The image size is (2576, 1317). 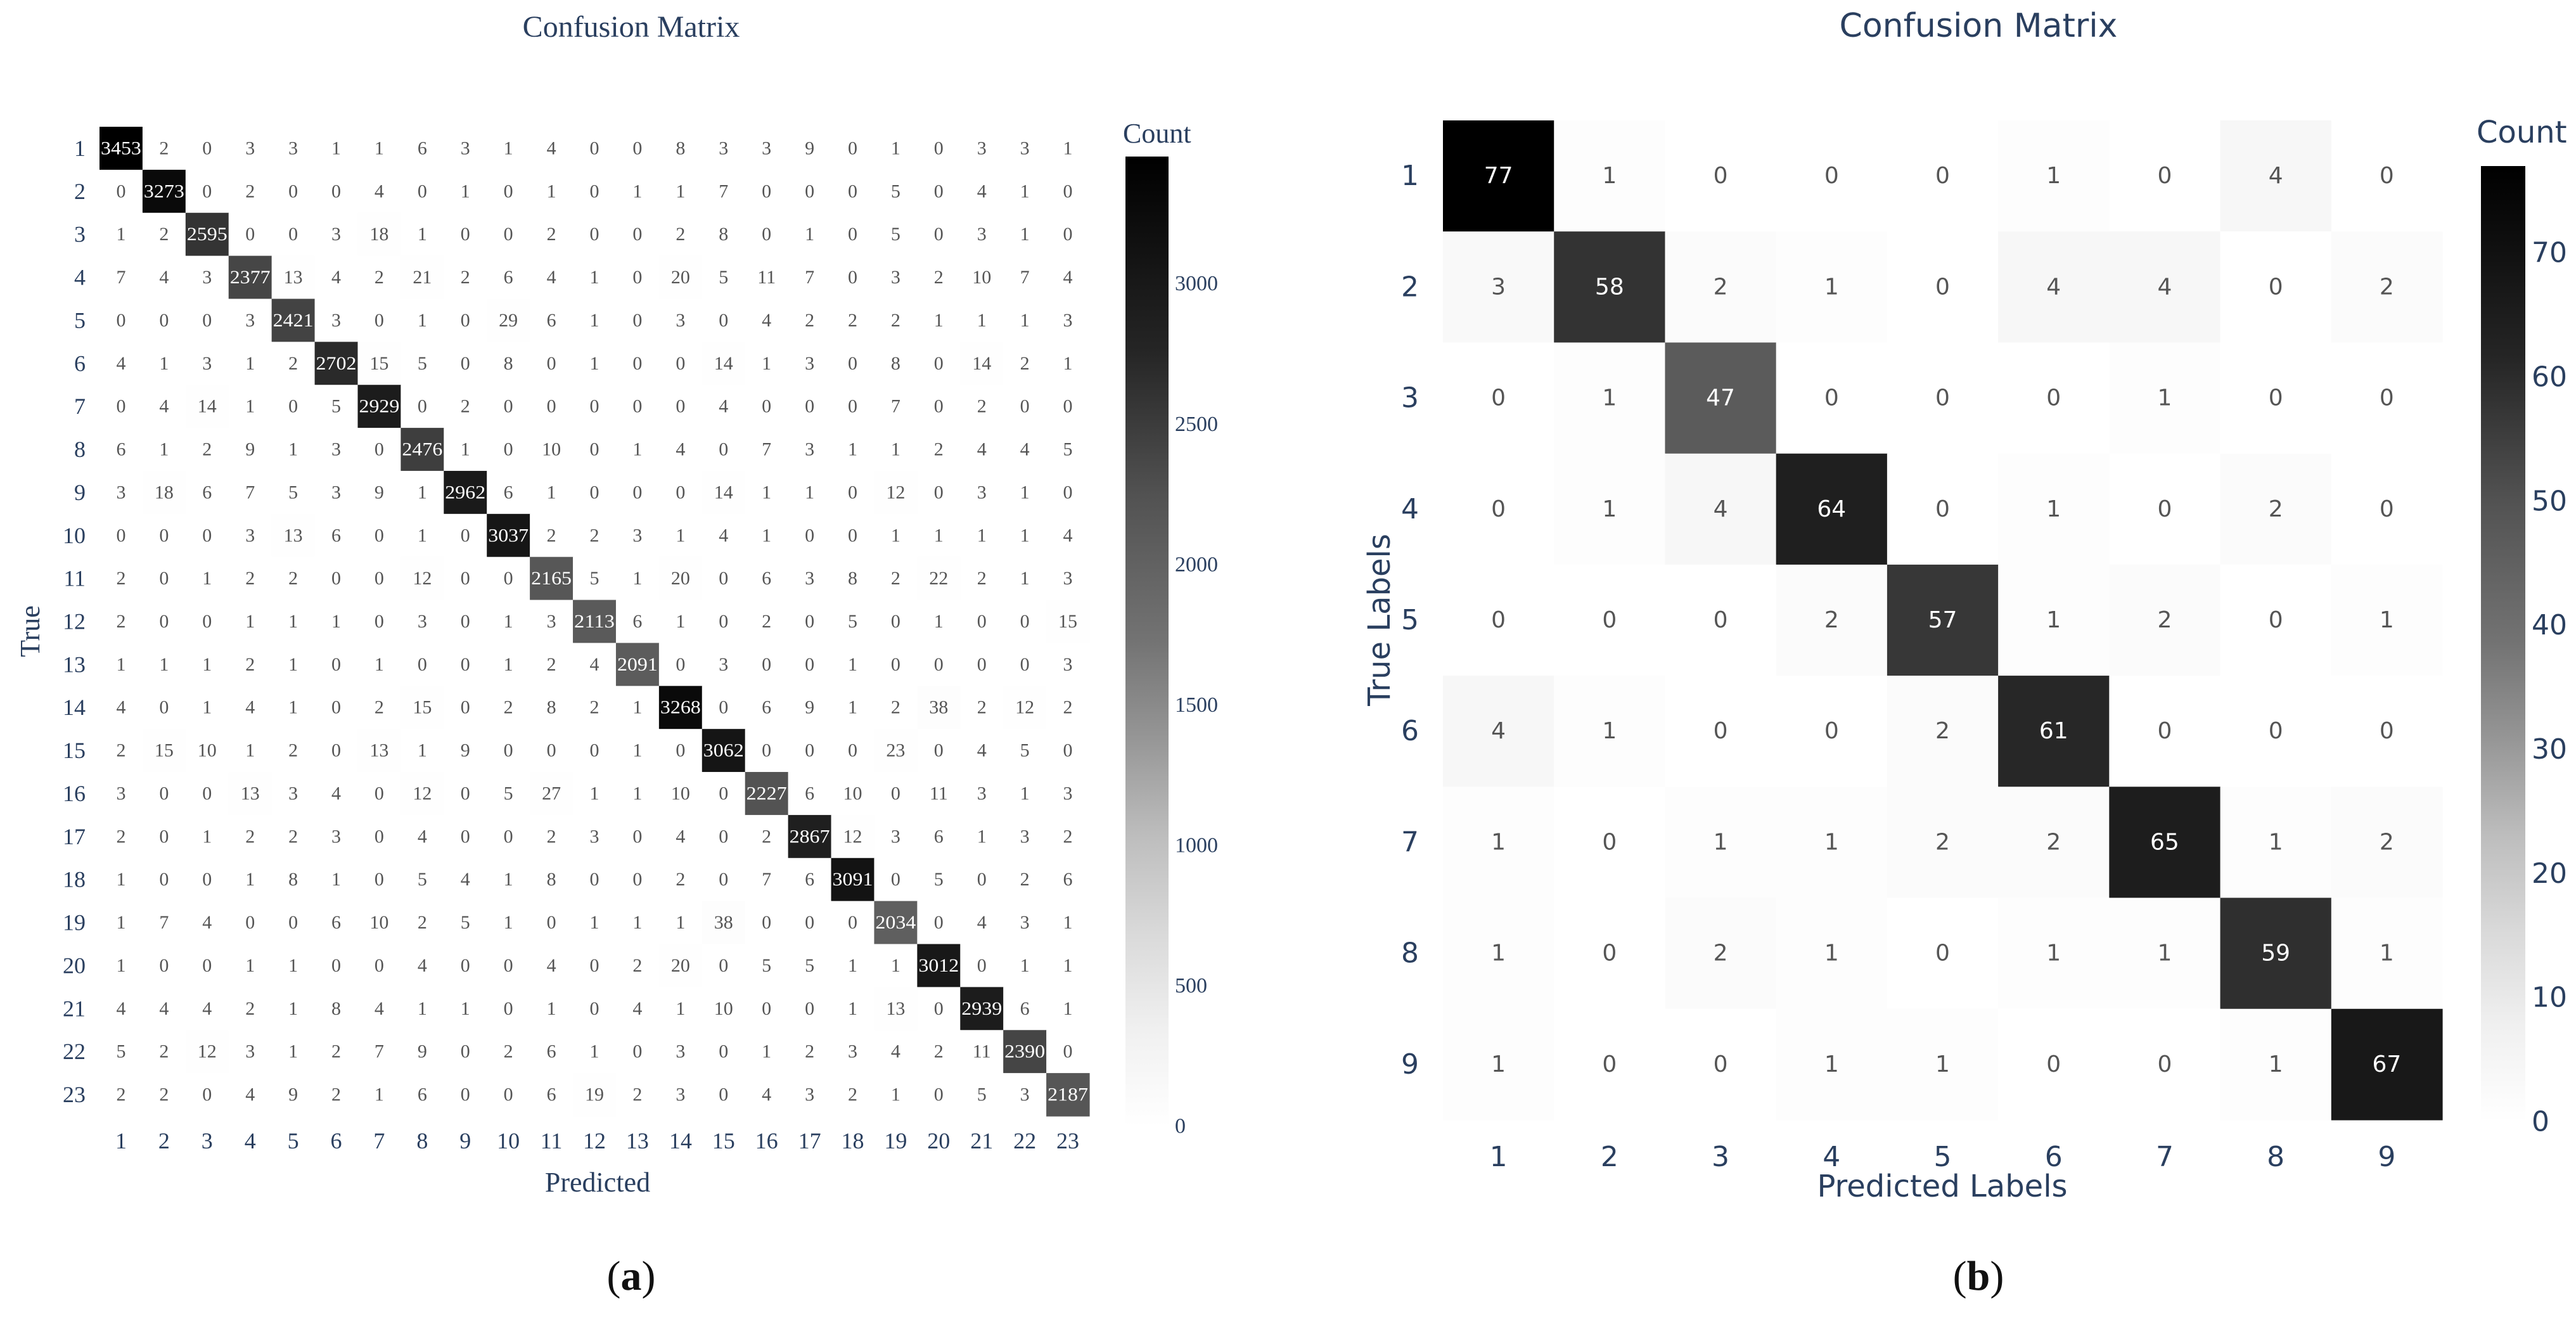 I want to click on colorbar-tick-label: 50, so click(x=2549, y=501).